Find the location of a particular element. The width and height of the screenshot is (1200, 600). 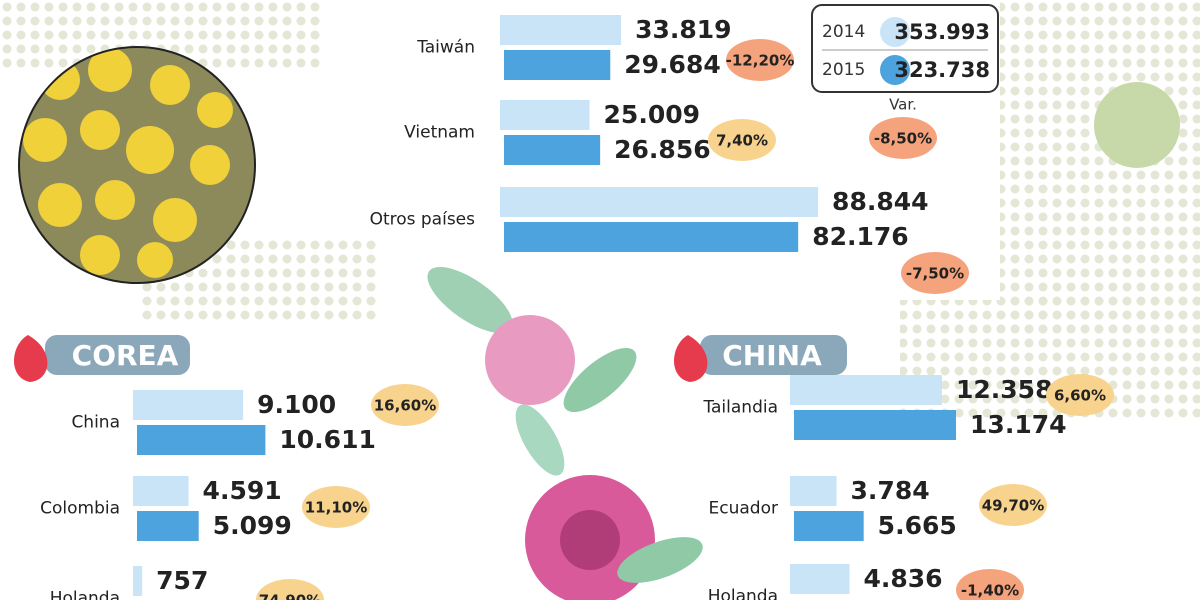

legend: 2014 353.993 2015 323.738 Var. -8,50% is located at coordinates (905, 81).